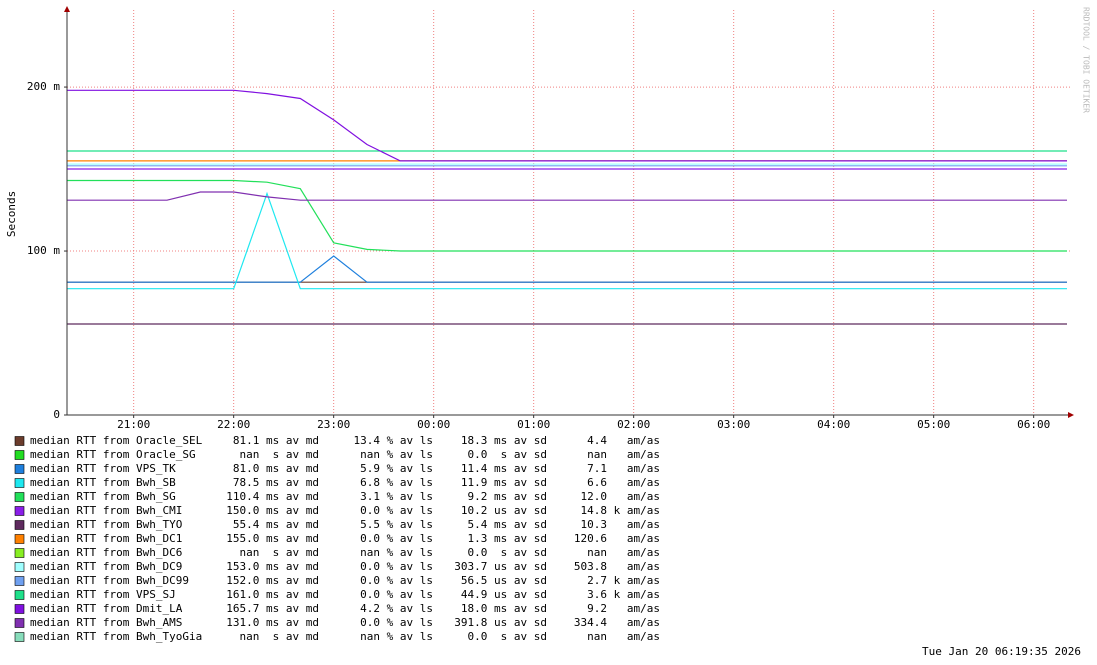  I want to click on legend-stat: 1.3 ms av sd, so click(507, 538).